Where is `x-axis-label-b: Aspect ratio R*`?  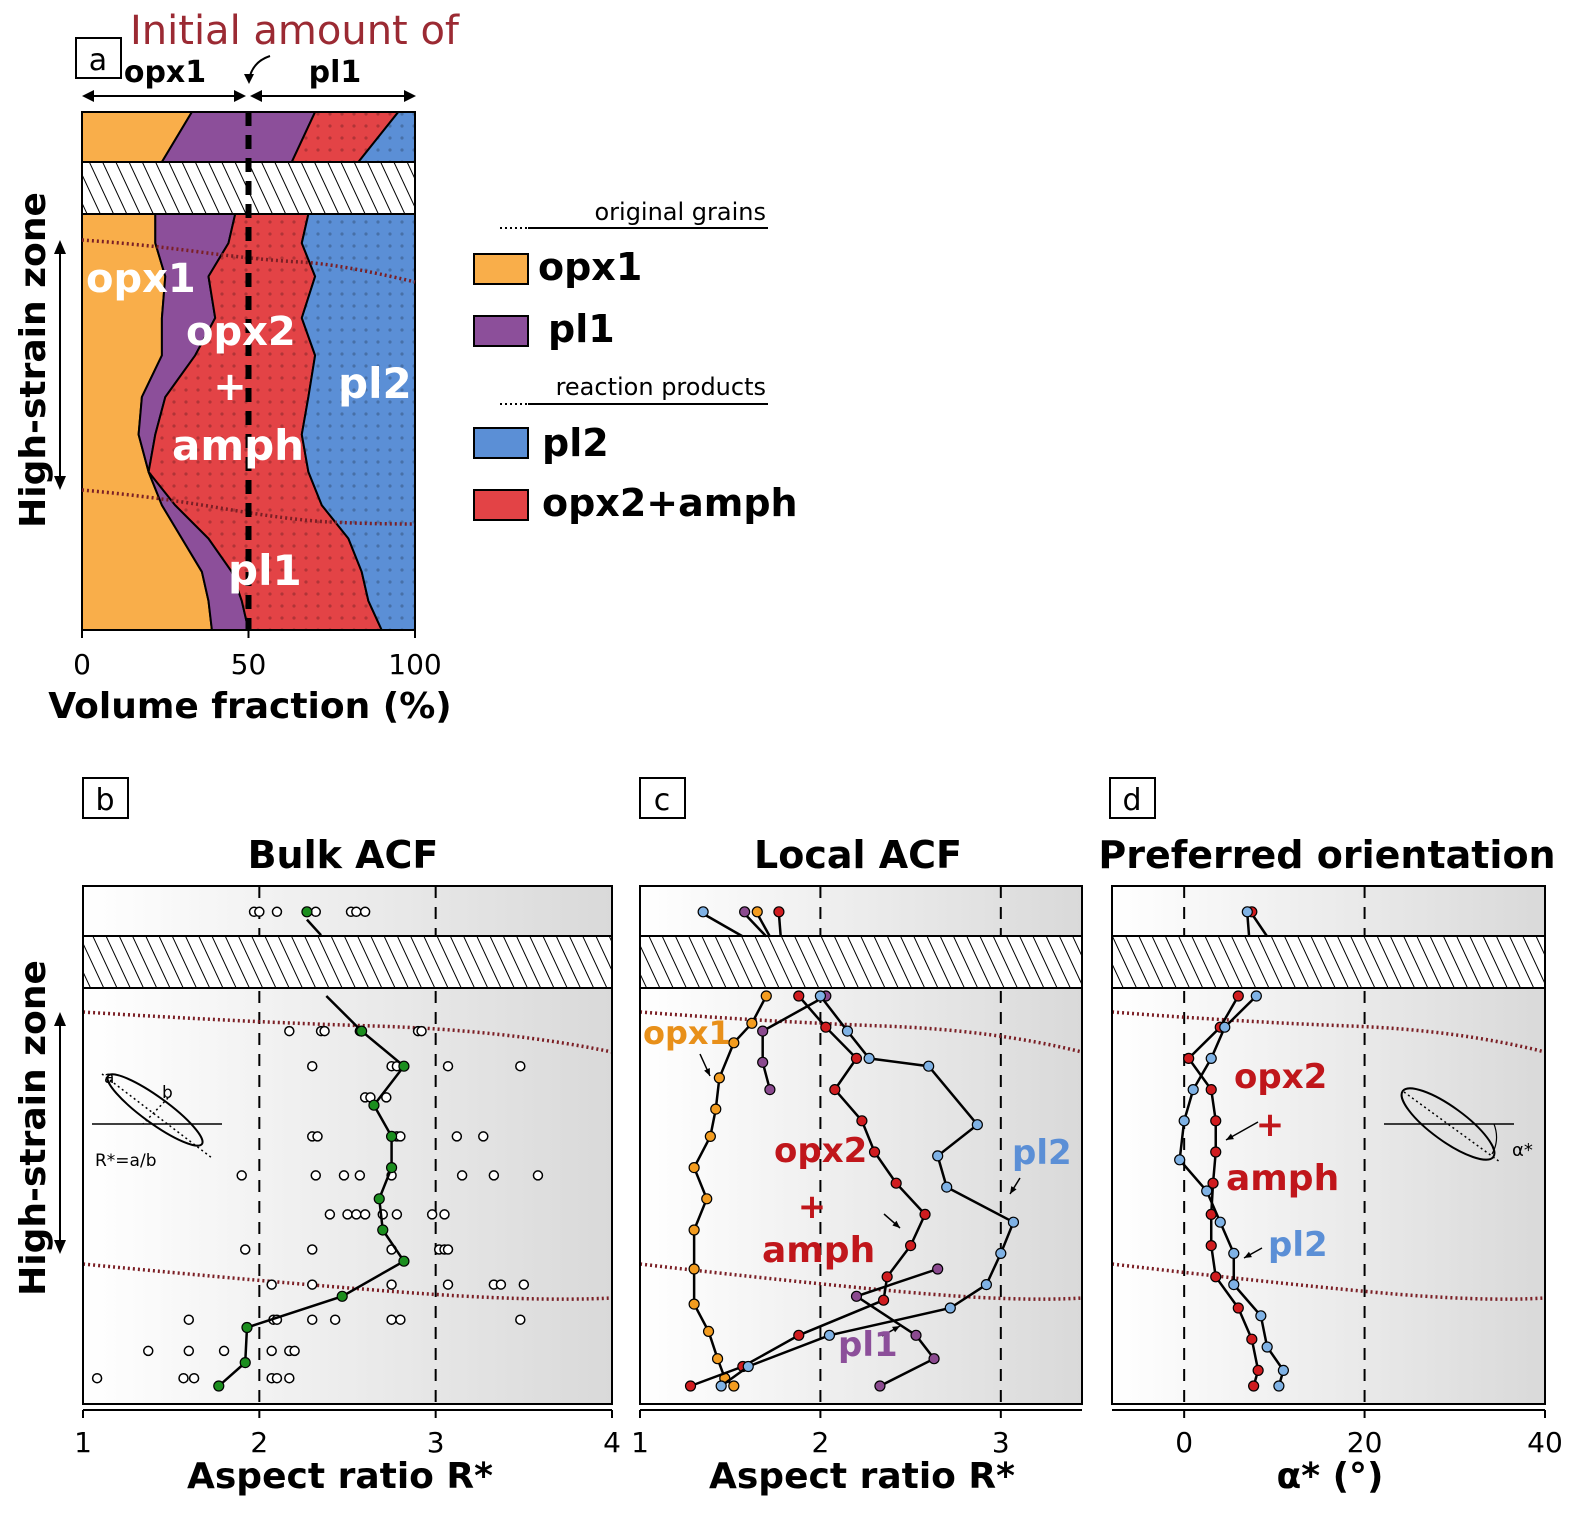
x-axis-label-b: Aspect ratio R* is located at coordinates (340, 1476).